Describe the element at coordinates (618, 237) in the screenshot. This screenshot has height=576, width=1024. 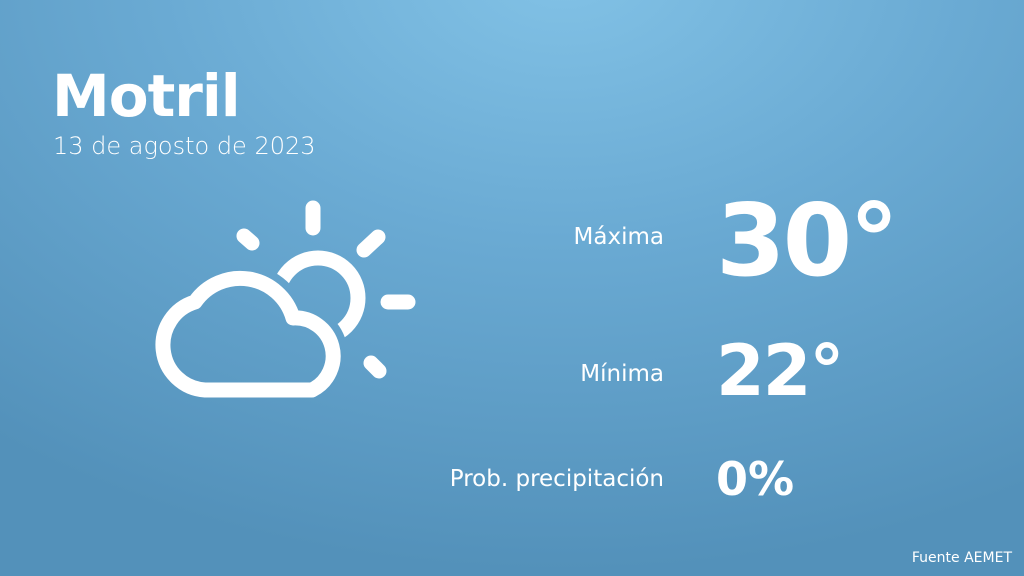
I see `max-temp-label: Máxima` at that location.